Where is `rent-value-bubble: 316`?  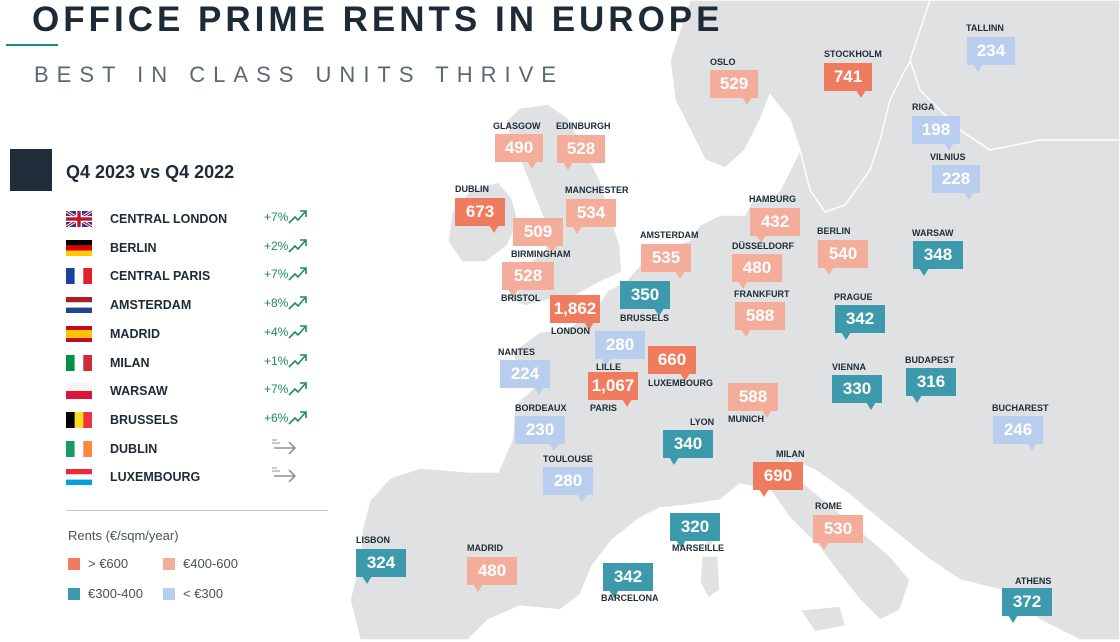 rent-value-bubble: 316 is located at coordinates (931, 385).